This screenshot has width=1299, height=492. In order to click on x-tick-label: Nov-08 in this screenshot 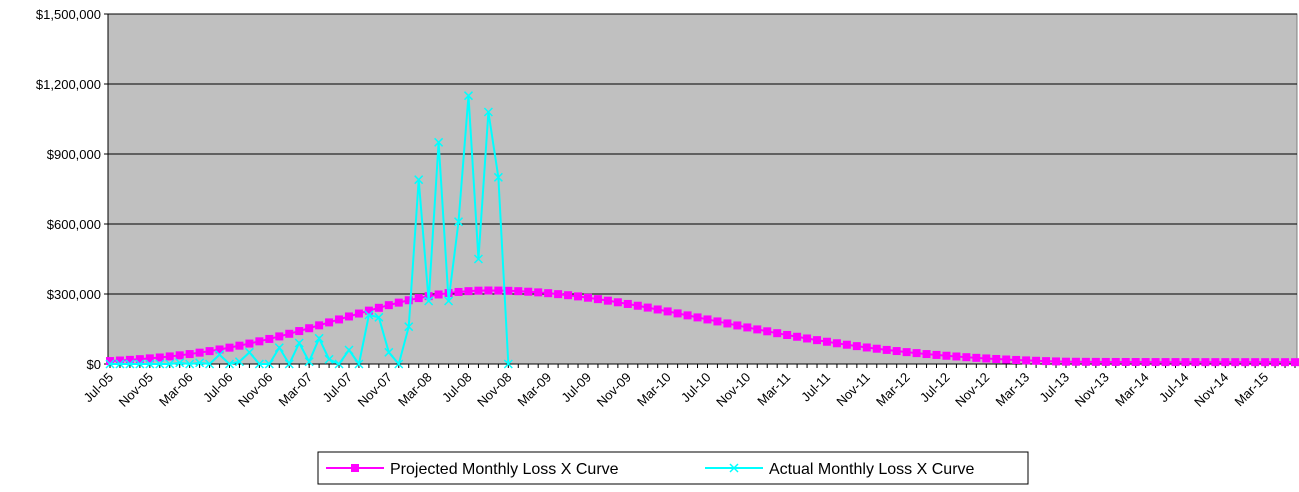, I will do `click(494, 390)`.